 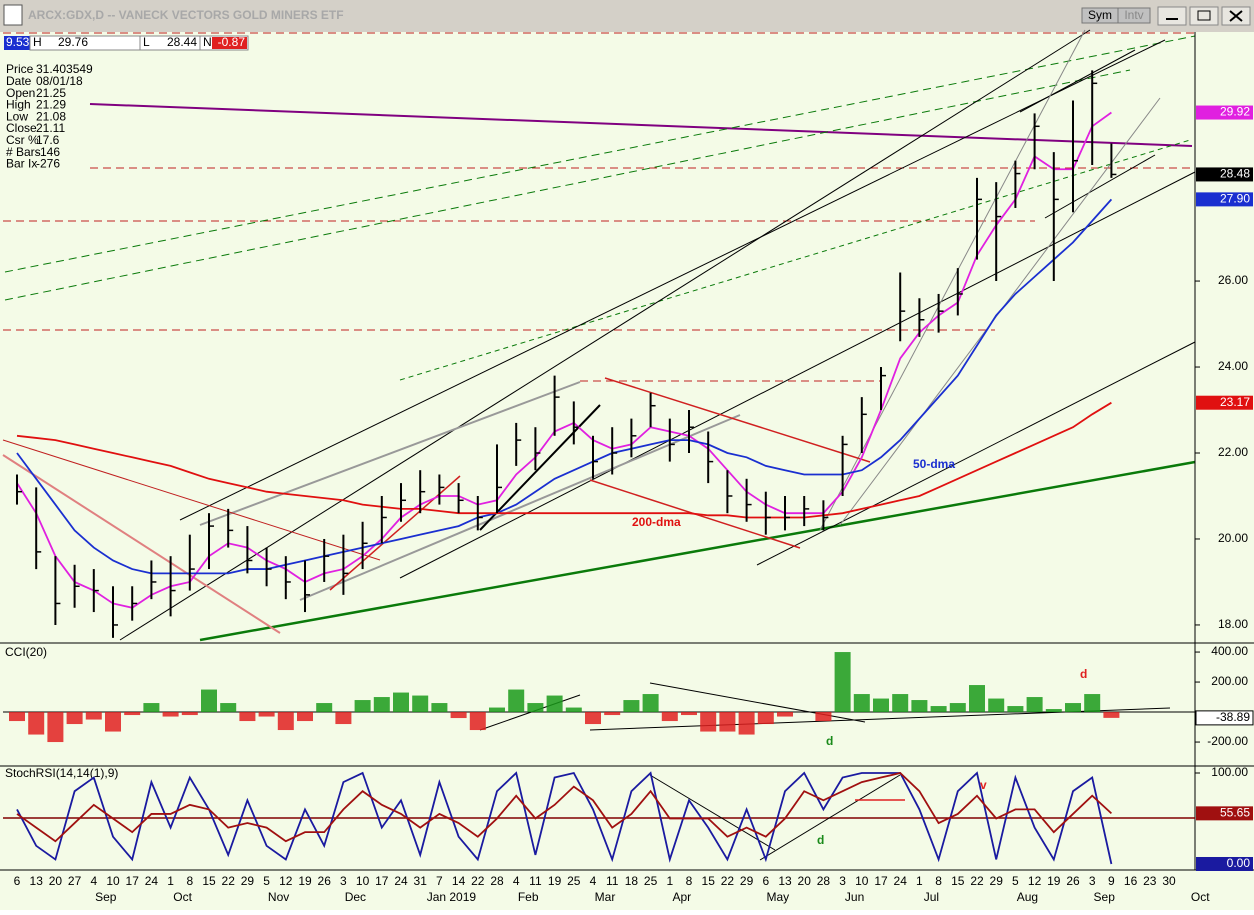 What do you see at coordinates (20, 69) in the screenshot?
I see `info-label: Price` at bounding box center [20, 69].